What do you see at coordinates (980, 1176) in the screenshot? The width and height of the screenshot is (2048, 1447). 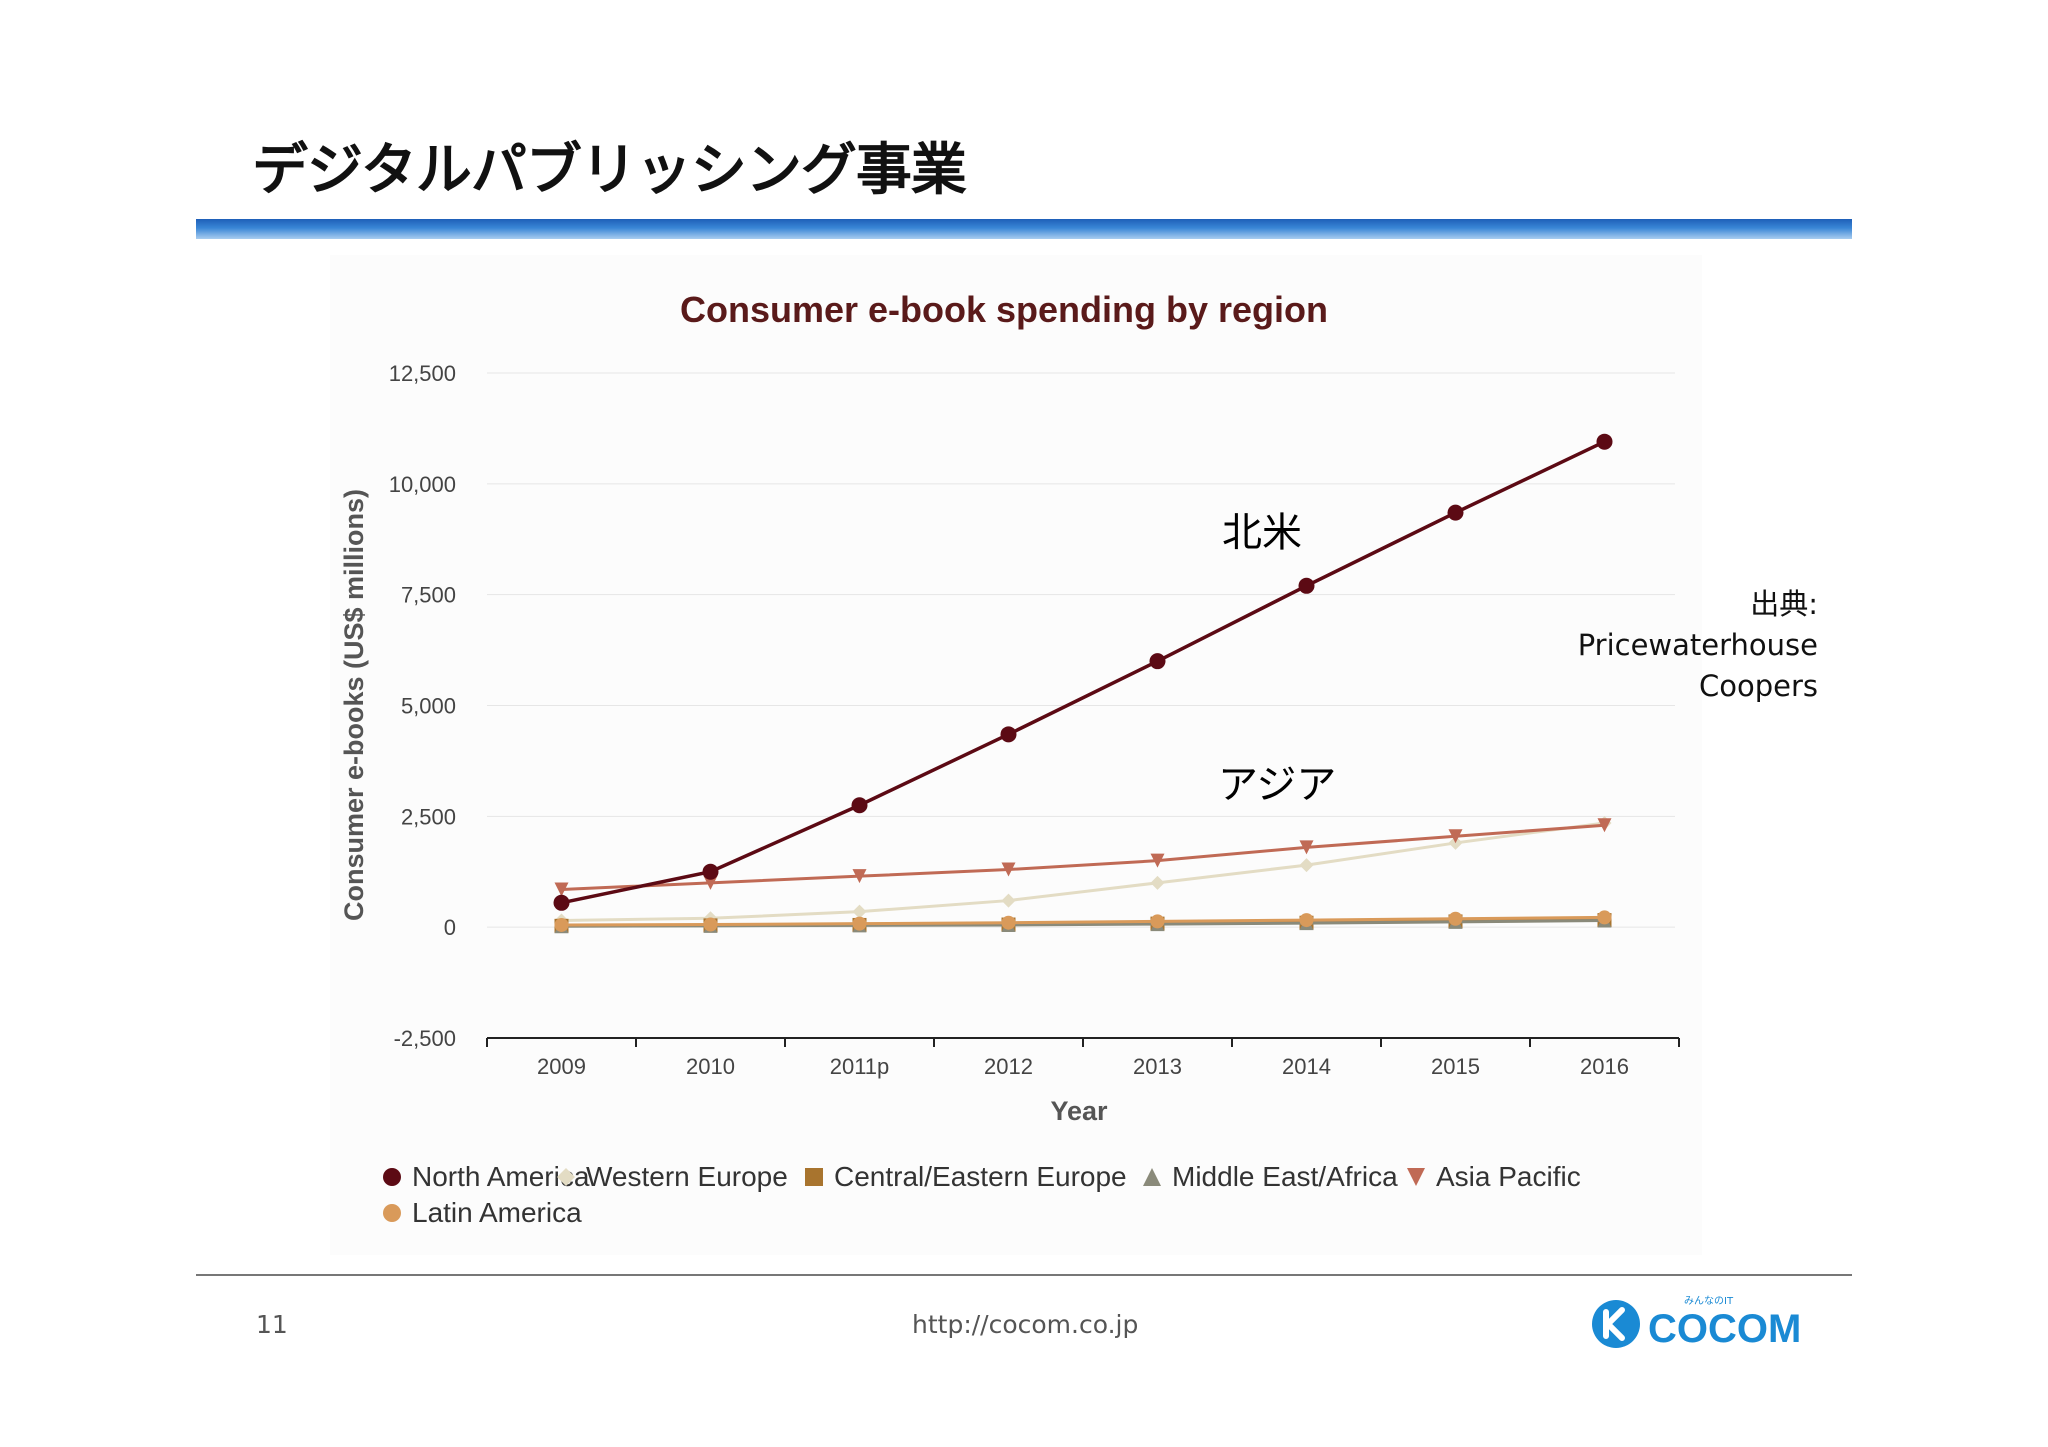 I see `legend-label: Central/Eastern Europe` at bounding box center [980, 1176].